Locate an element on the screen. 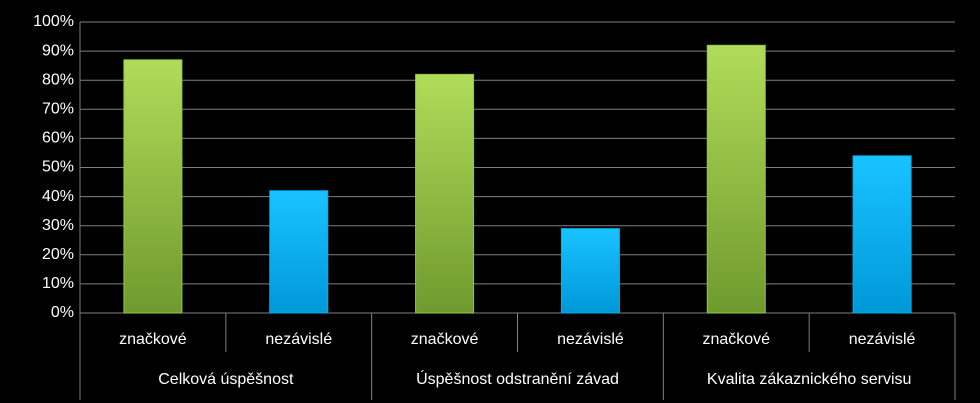 The height and width of the screenshot is (403, 980). y-tick-label: 40% is located at coordinates (58, 196).